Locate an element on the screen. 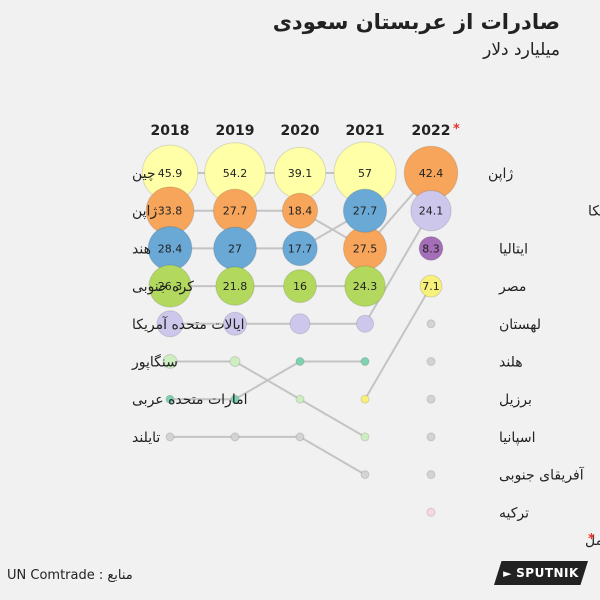 This screenshot has height=600, width=600. value-label-south-korea-2020: 16 is located at coordinates (300, 286).